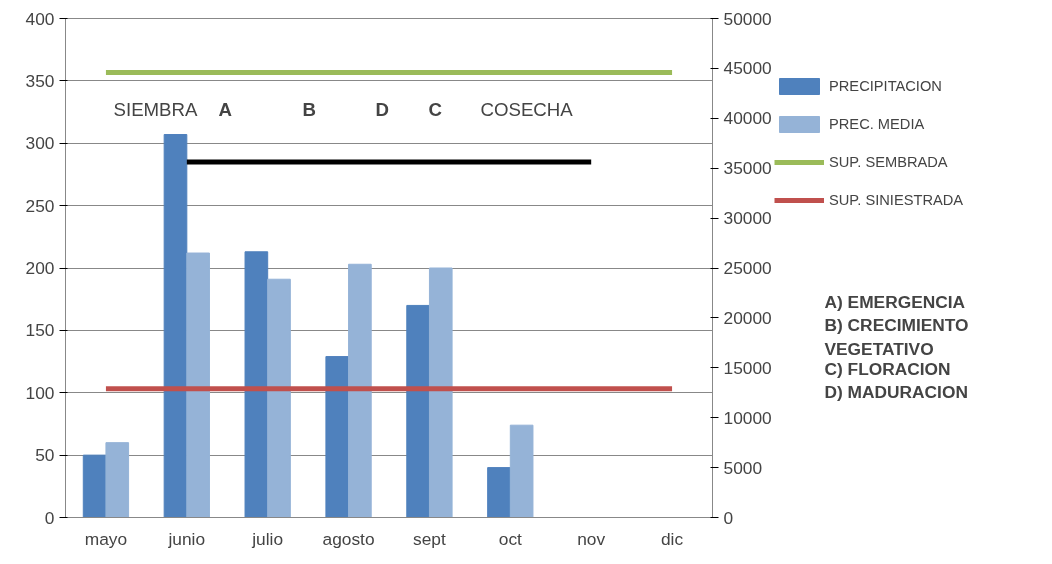  What do you see at coordinates (747, 268) in the screenshot?
I see `y2-tick-label: 25000` at bounding box center [747, 268].